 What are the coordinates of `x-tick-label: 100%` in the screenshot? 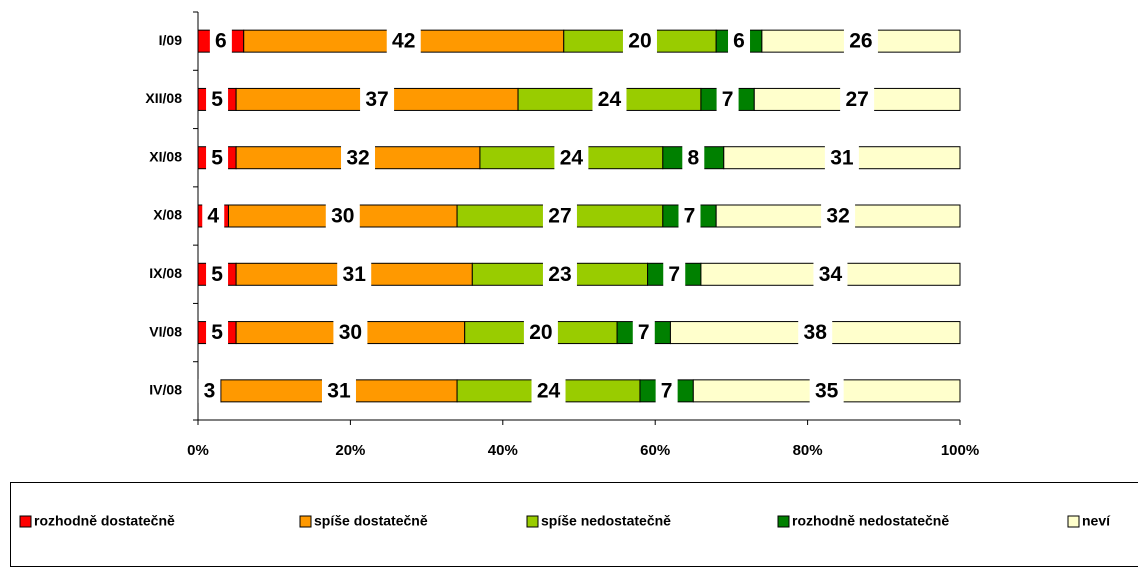 It's located at (960, 450).